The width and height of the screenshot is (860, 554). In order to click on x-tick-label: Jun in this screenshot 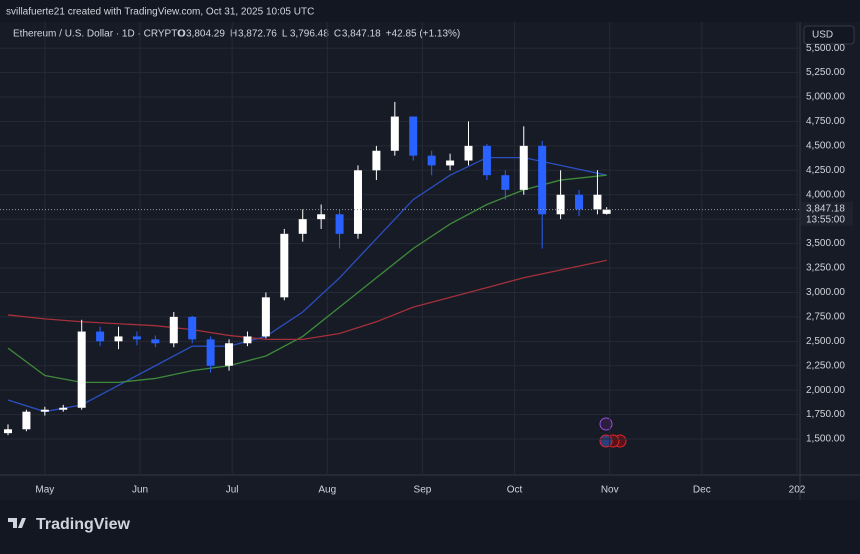, I will do `click(140, 490)`.